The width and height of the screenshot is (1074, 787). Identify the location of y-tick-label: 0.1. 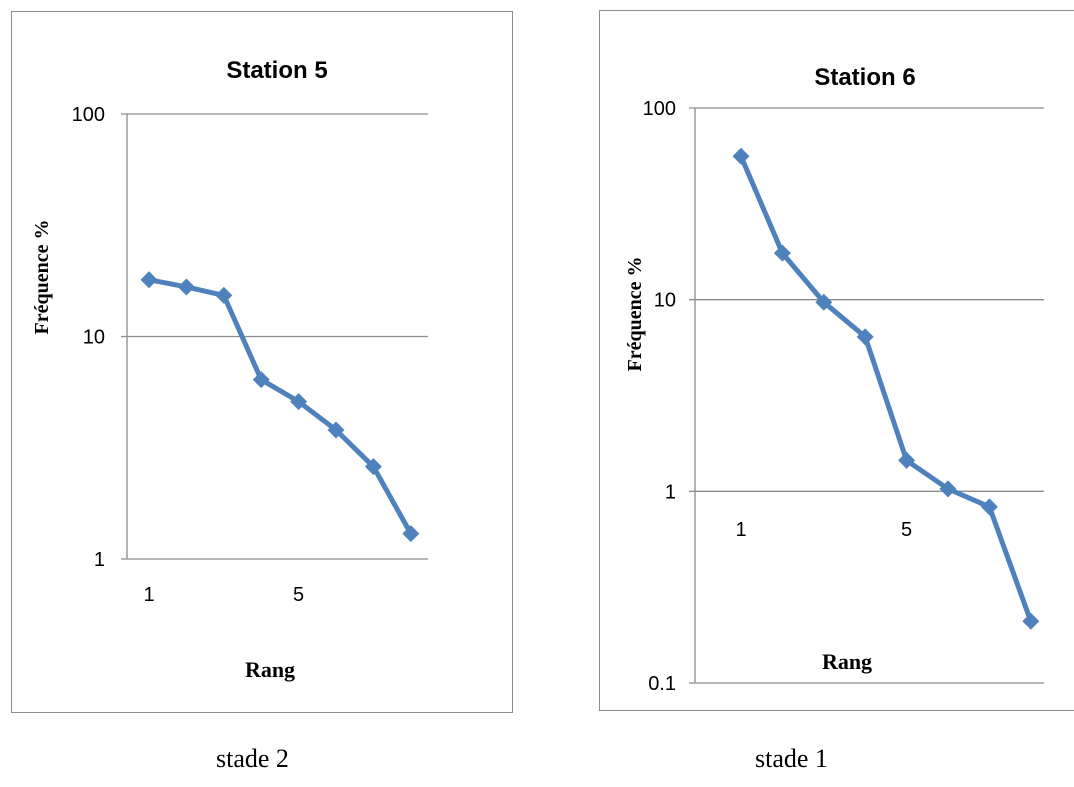
(662, 684).